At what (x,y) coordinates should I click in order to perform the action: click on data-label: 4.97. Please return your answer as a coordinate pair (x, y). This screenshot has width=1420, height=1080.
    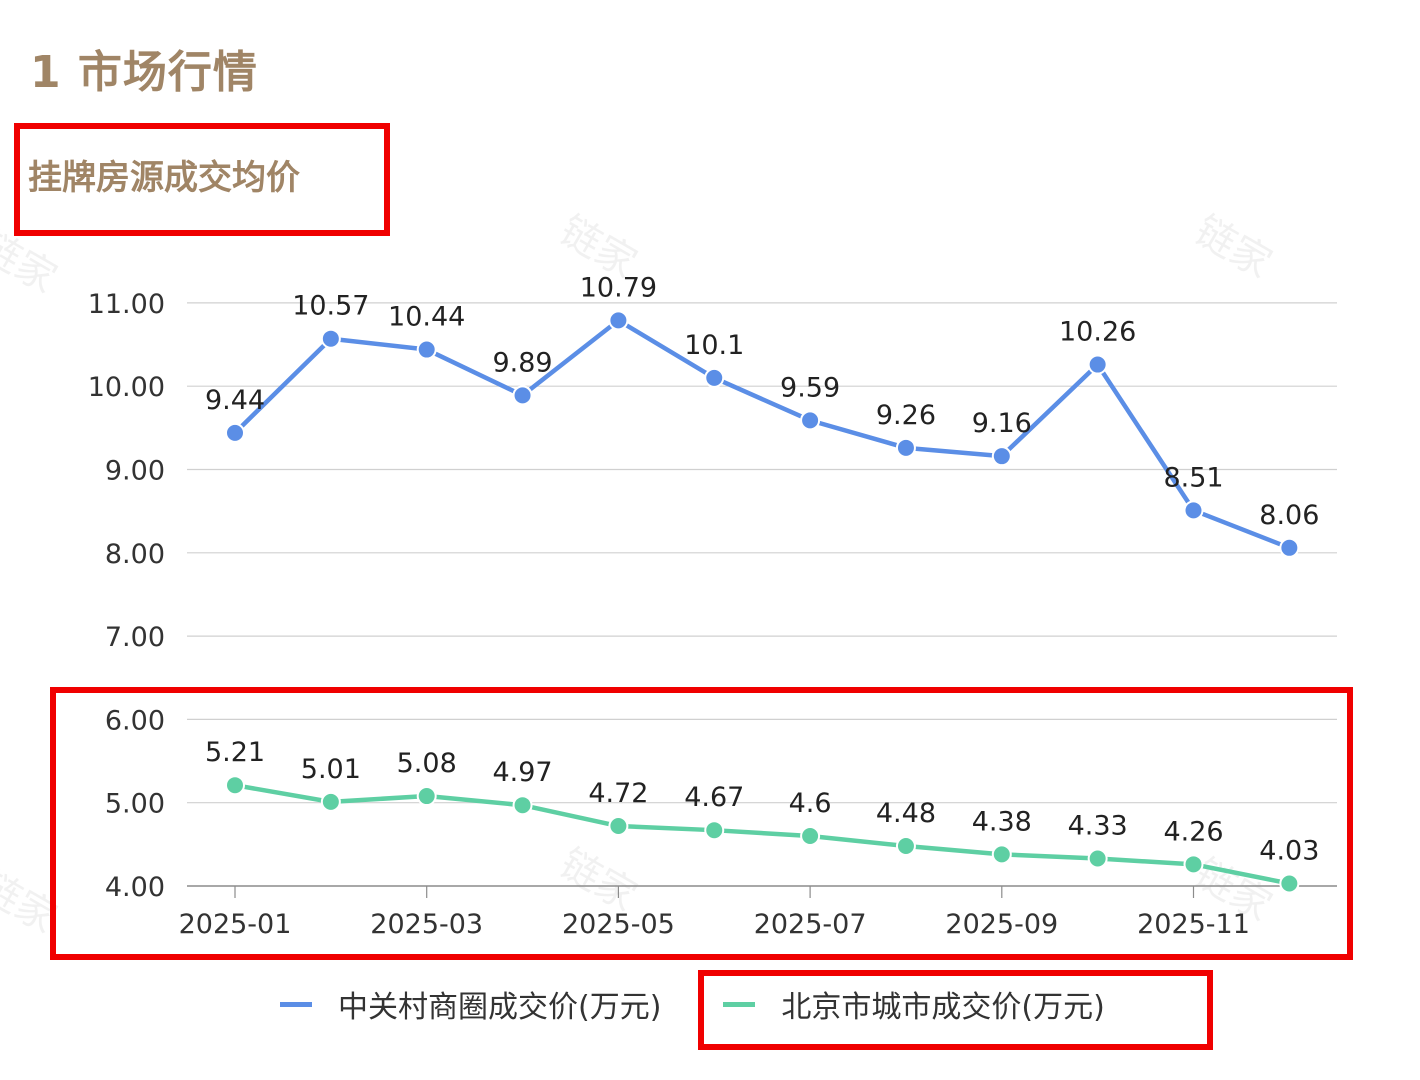
    Looking at the image, I should click on (522, 772).